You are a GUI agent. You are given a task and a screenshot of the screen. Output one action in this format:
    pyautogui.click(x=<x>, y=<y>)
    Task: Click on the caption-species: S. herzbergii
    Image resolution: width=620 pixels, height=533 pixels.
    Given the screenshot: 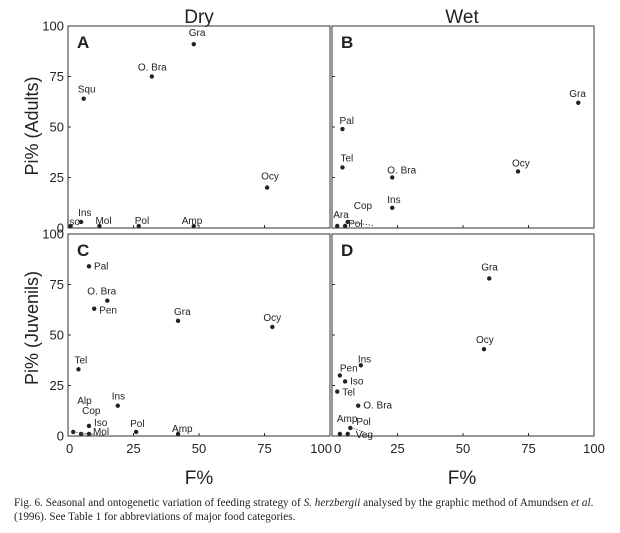 What is the action you would take?
    pyautogui.click(x=332, y=503)
    